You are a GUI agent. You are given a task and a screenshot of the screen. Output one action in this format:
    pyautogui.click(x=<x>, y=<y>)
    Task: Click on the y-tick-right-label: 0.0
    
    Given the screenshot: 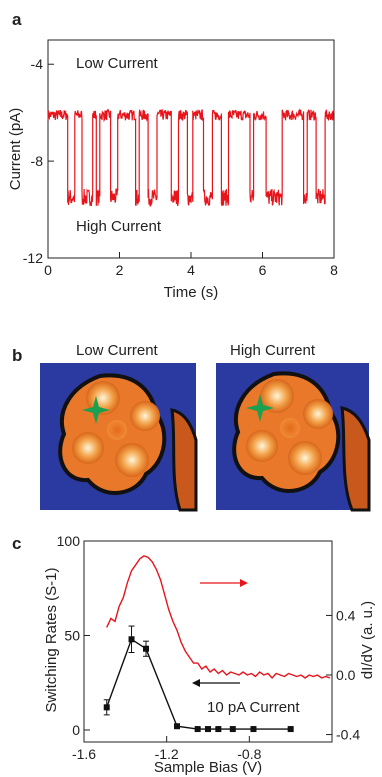 What is the action you would take?
    pyautogui.click(x=346, y=675)
    